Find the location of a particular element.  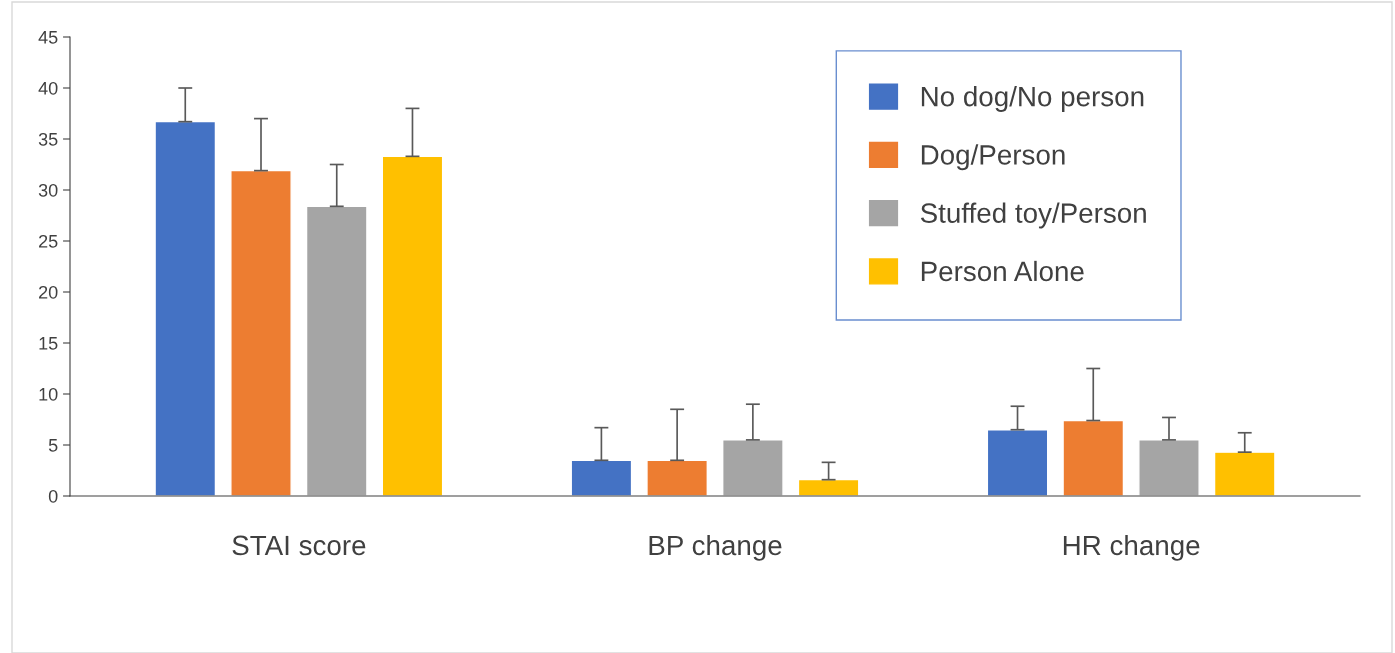

y-tick-label: 45 is located at coordinates (48, 37).